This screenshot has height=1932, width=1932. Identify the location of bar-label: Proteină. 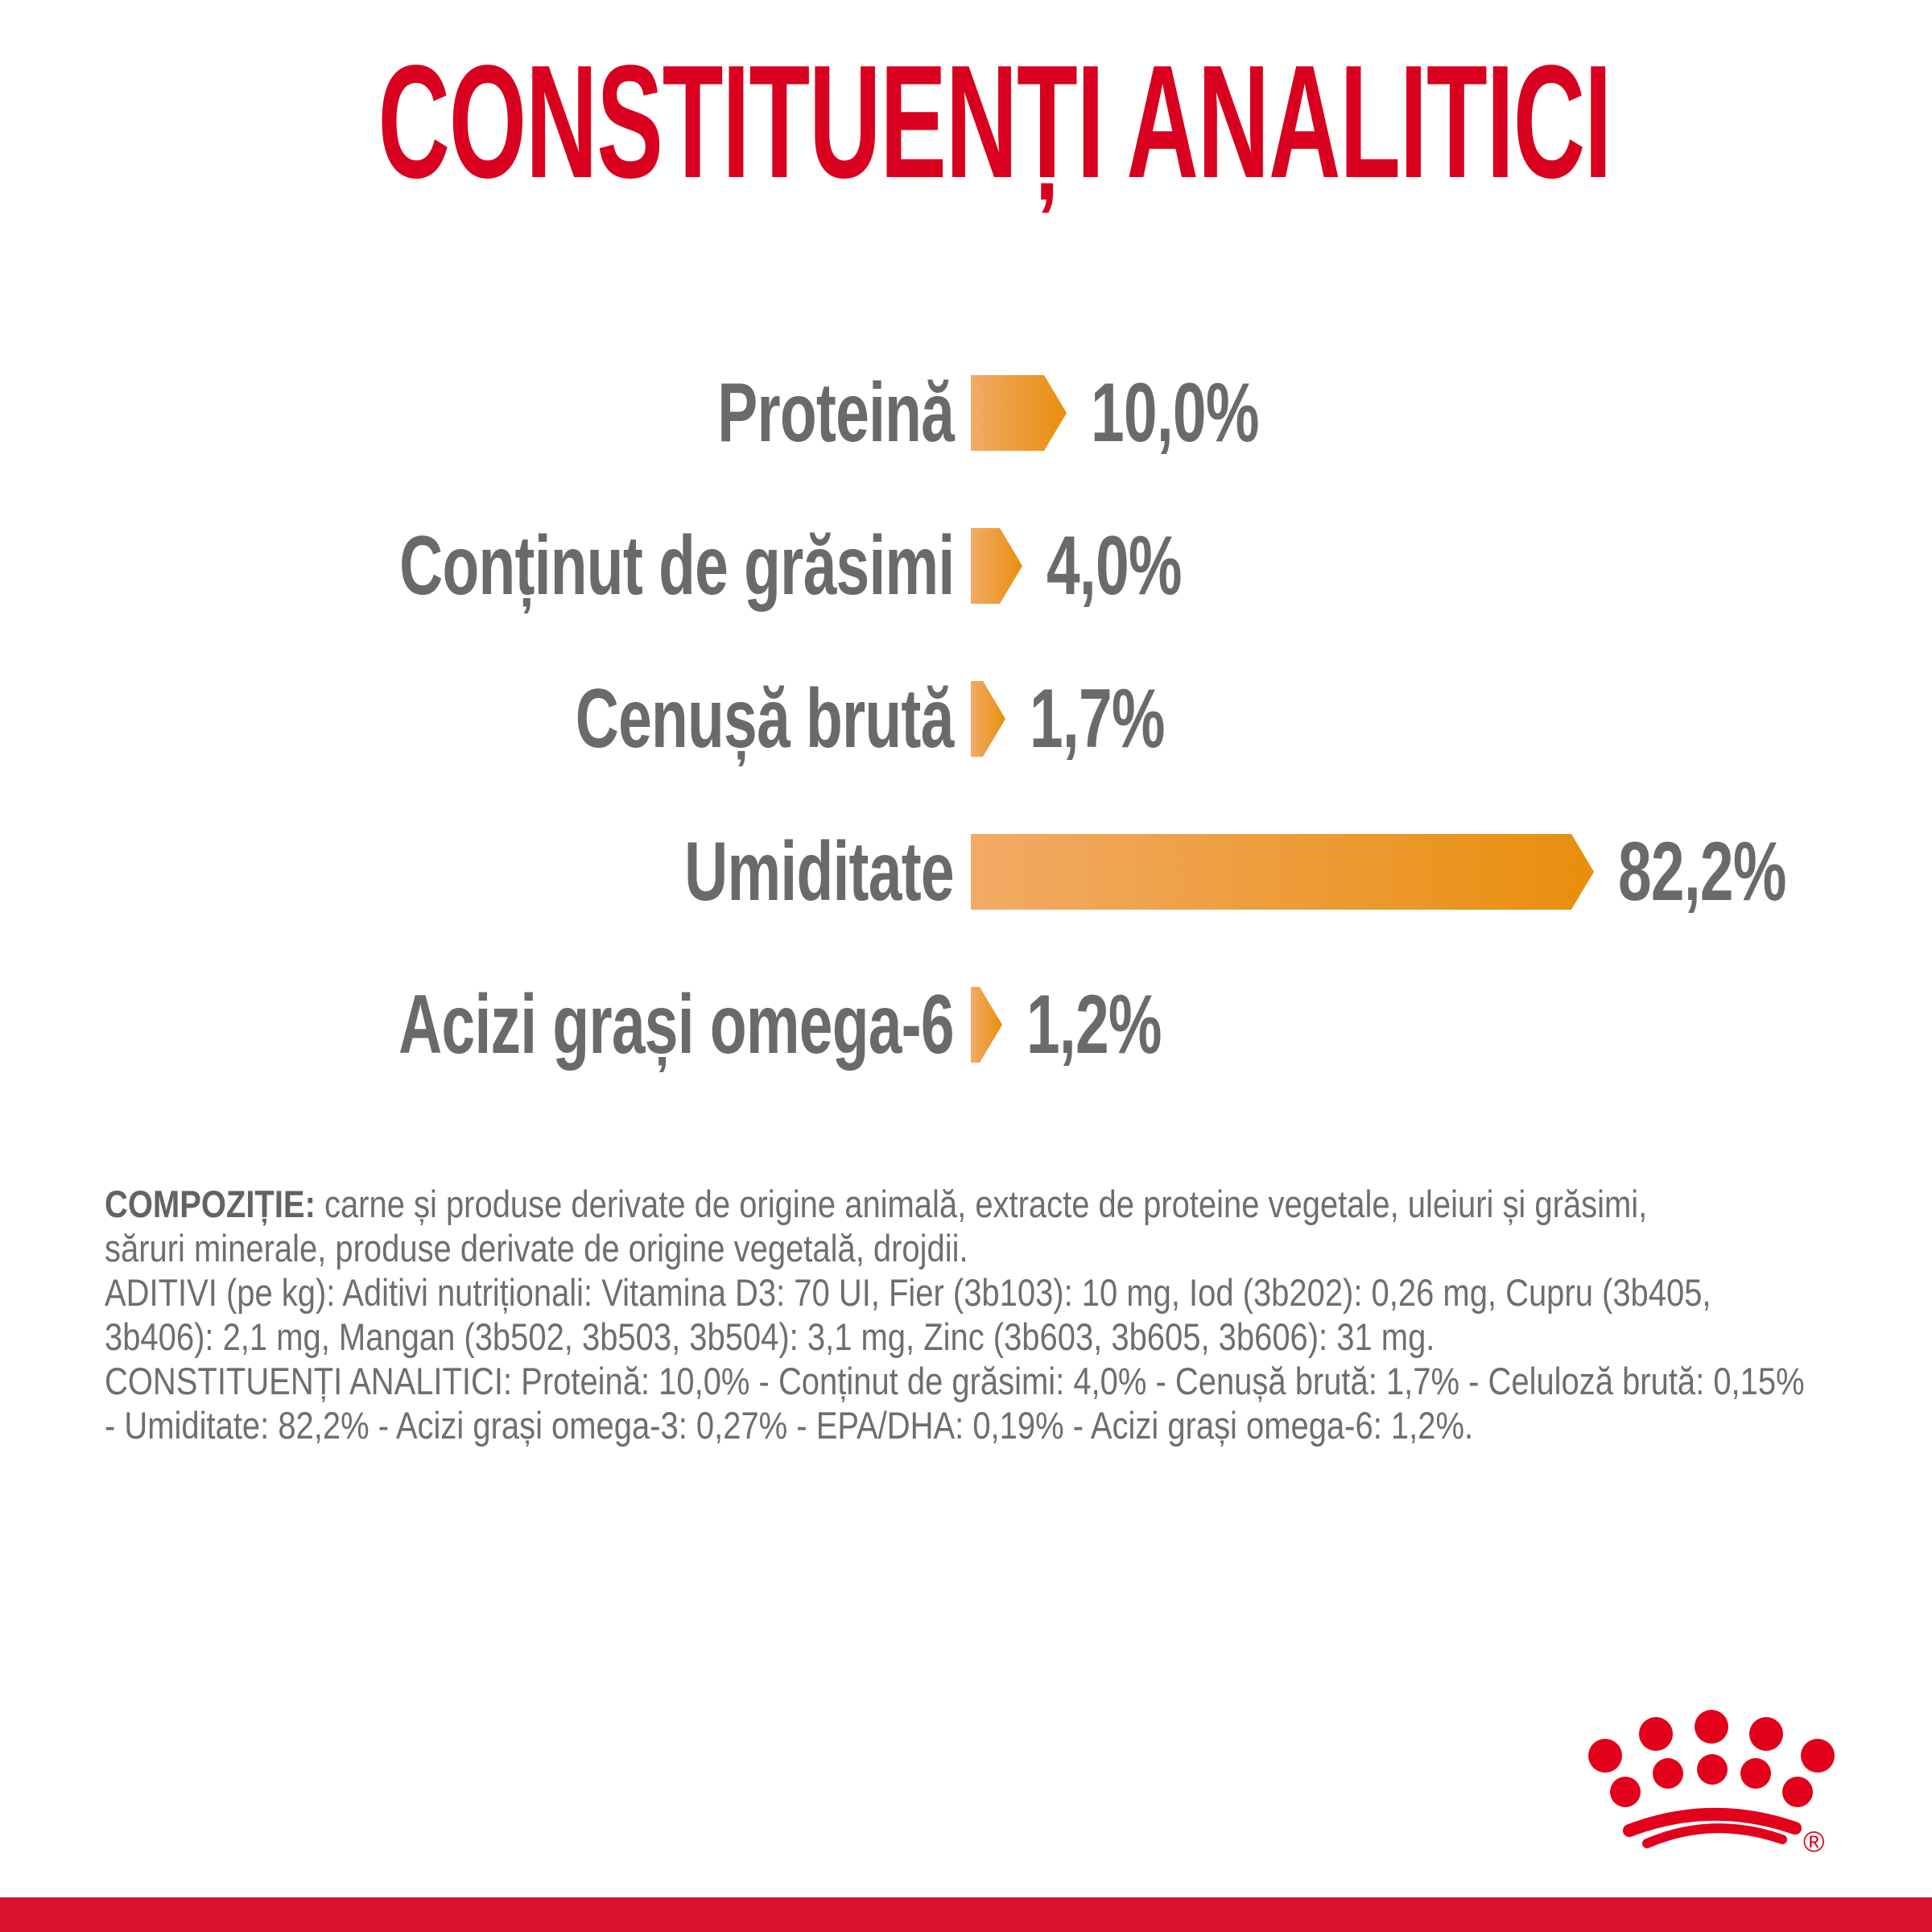
(836, 412).